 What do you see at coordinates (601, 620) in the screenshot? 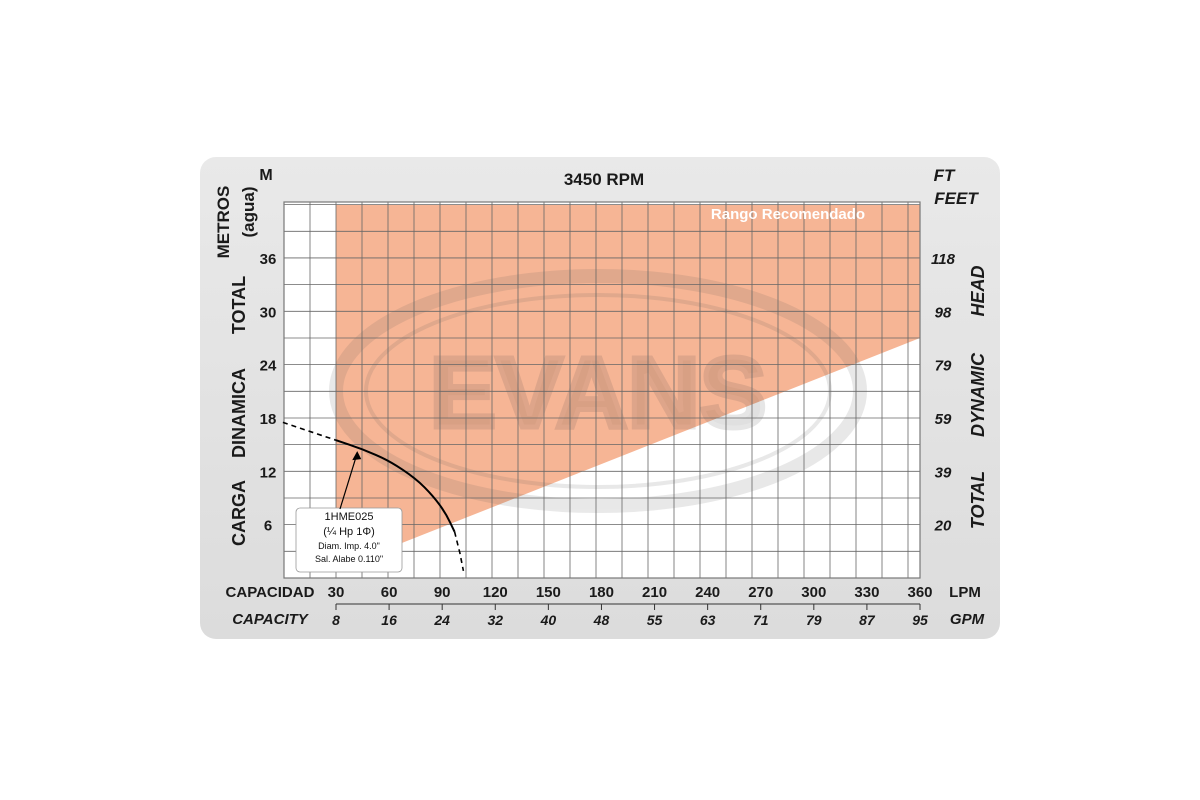
I see `x-tick-label-gpm: 48` at bounding box center [601, 620].